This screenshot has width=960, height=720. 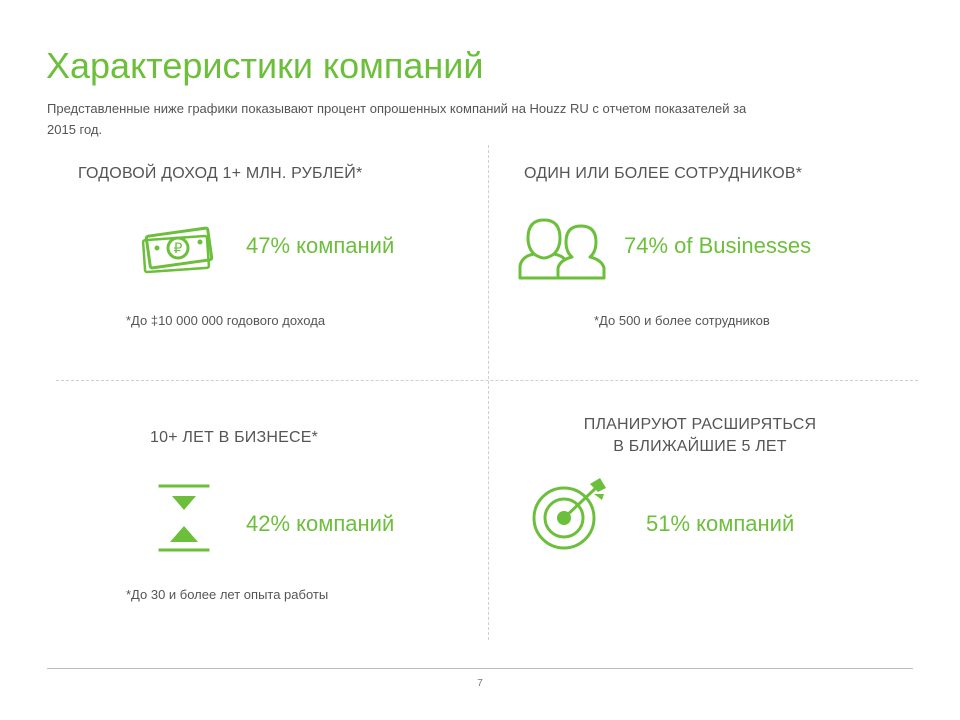 I want to click on years-heading: 10+ ЛЕТ В БИЗНЕСЕ*, so click(x=234, y=437).